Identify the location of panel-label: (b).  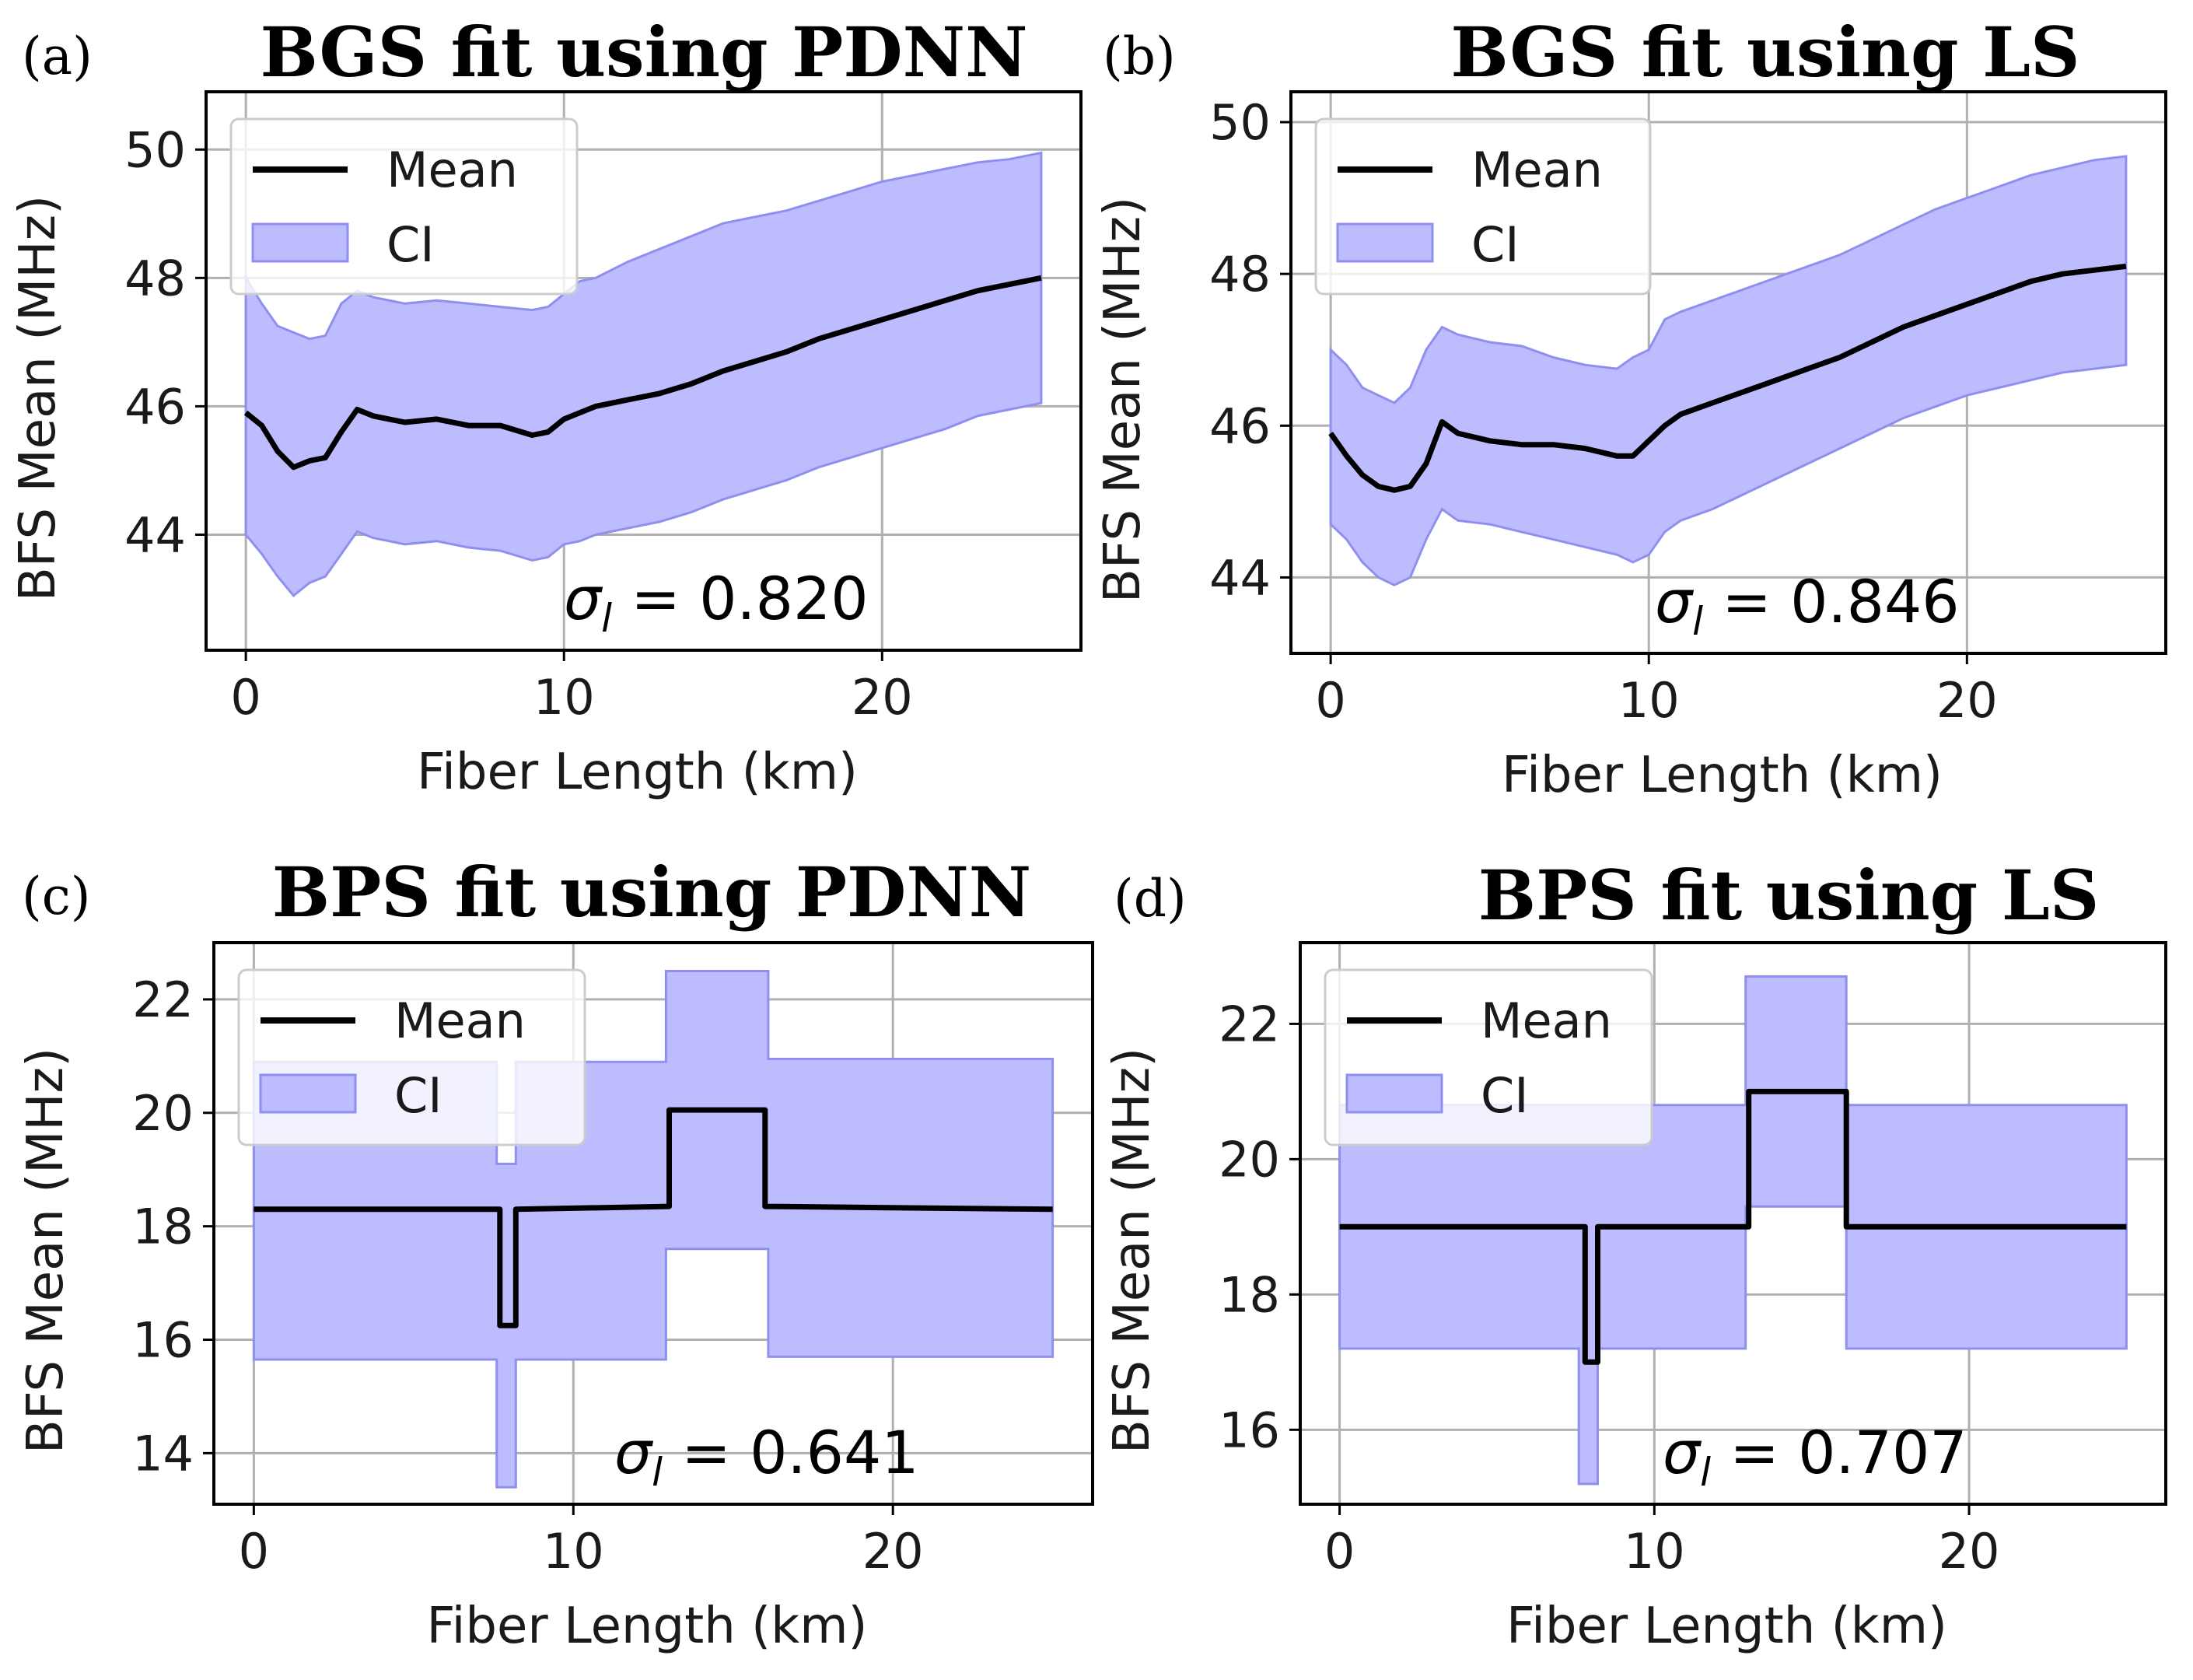
(1139, 56).